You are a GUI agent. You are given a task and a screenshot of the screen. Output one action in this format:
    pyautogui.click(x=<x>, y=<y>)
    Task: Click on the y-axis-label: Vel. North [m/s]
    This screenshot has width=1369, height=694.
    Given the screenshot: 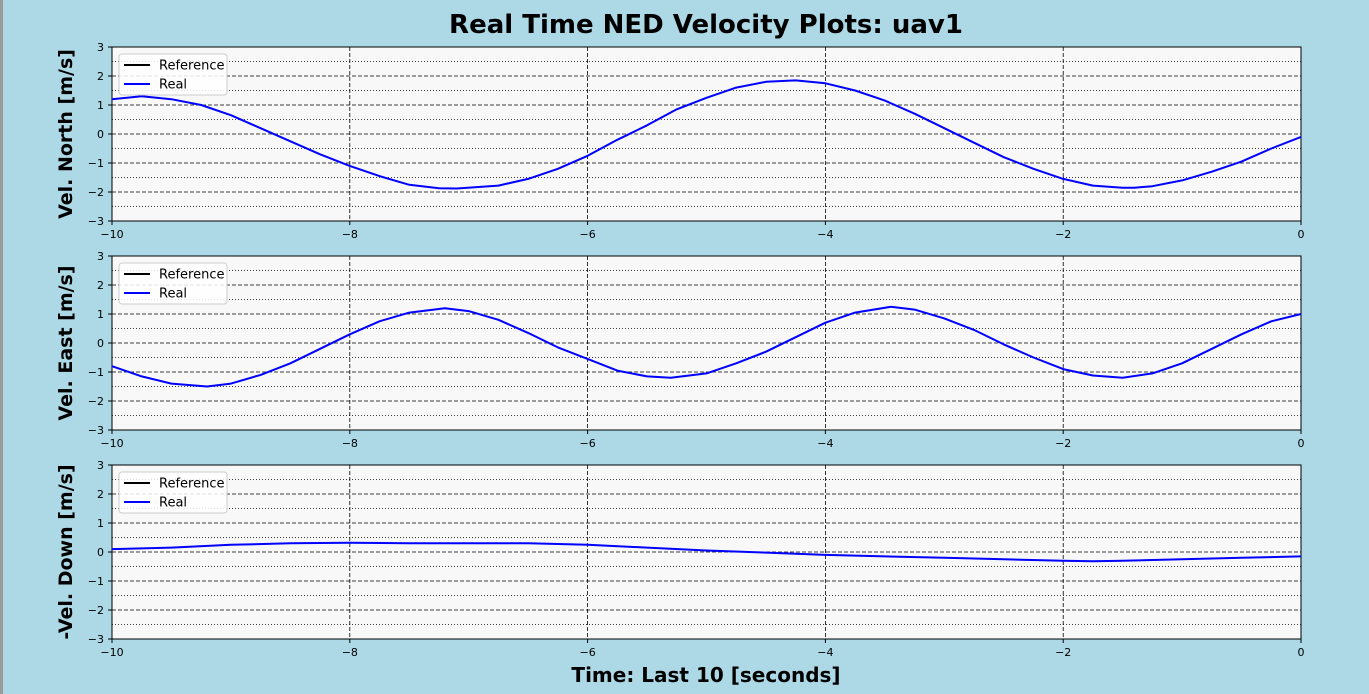 What is the action you would take?
    pyautogui.click(x=66, y=134)
    